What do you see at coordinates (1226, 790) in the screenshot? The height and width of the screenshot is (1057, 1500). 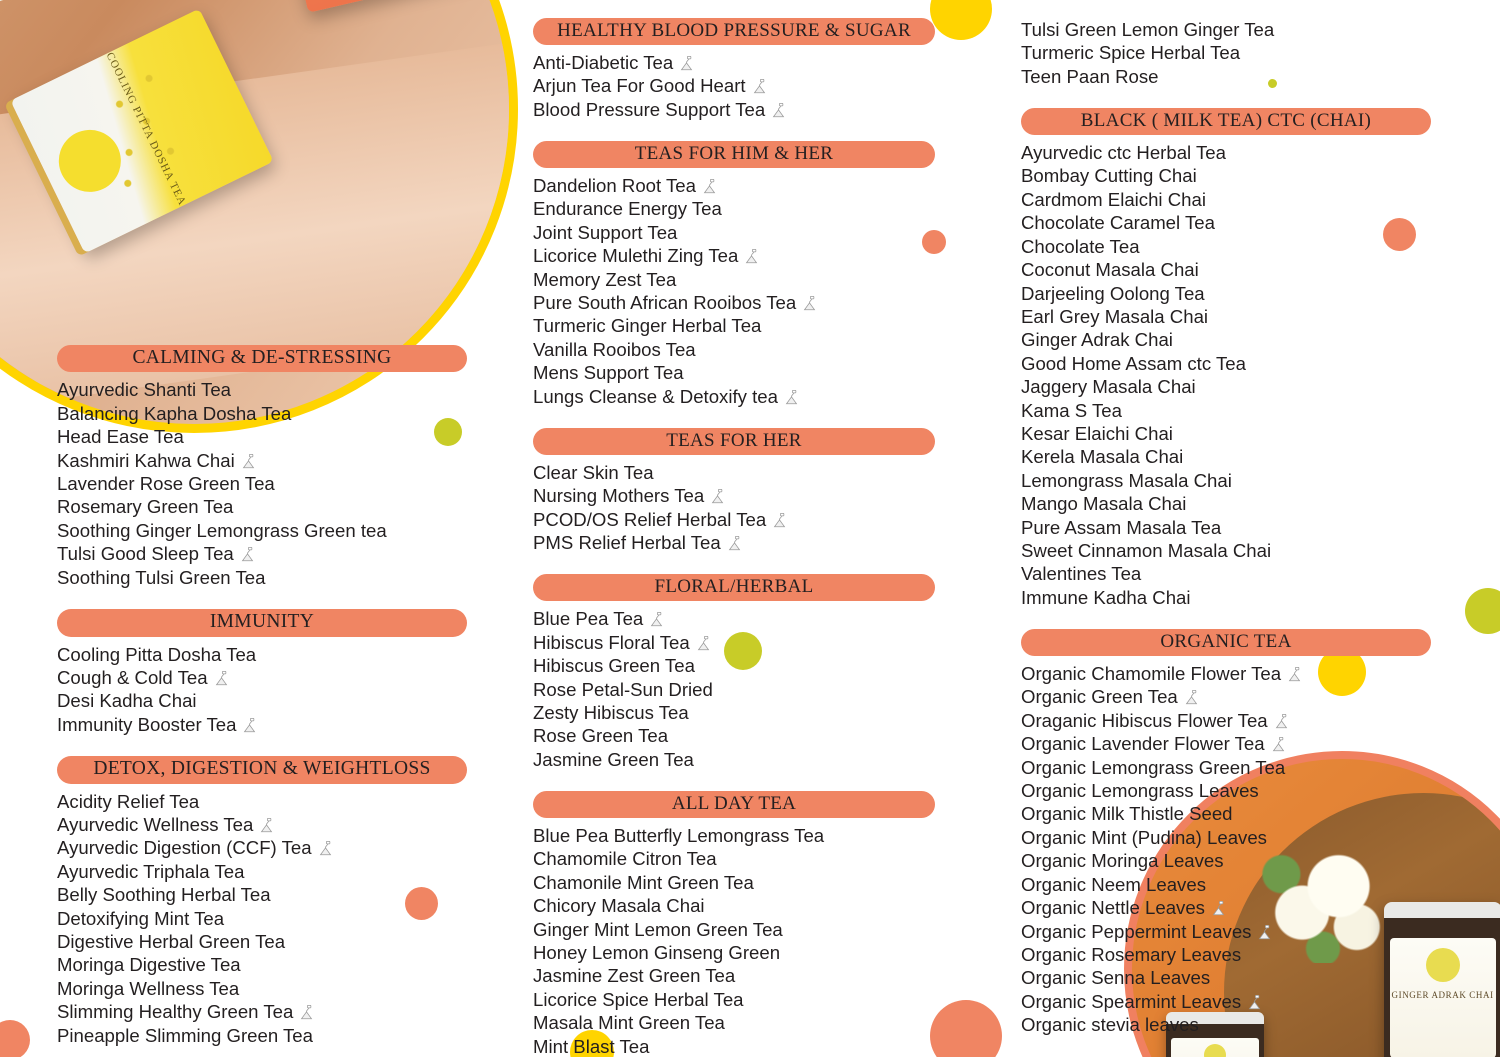 I see `menu-item: Organic Lemongrass Leaves` at bounding box center [1226, 790].